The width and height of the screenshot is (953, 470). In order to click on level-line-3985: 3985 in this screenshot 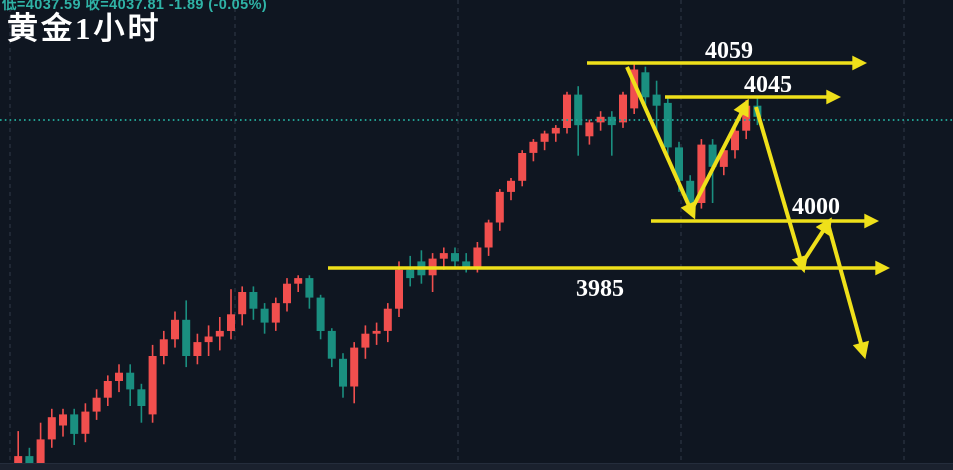, I will do `click(609, 281)`.